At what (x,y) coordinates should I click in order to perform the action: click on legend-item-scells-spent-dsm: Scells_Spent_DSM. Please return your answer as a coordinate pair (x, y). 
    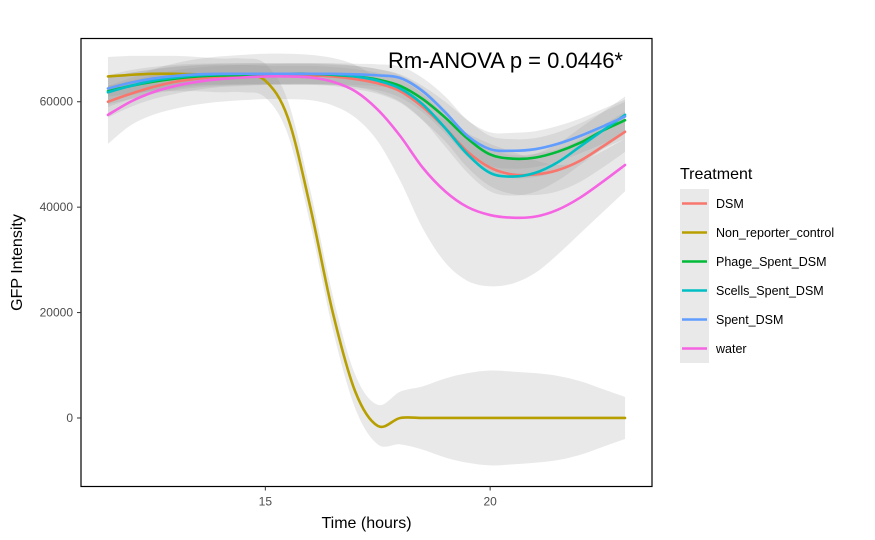
    Looking at the image, I should click on (752, 290).